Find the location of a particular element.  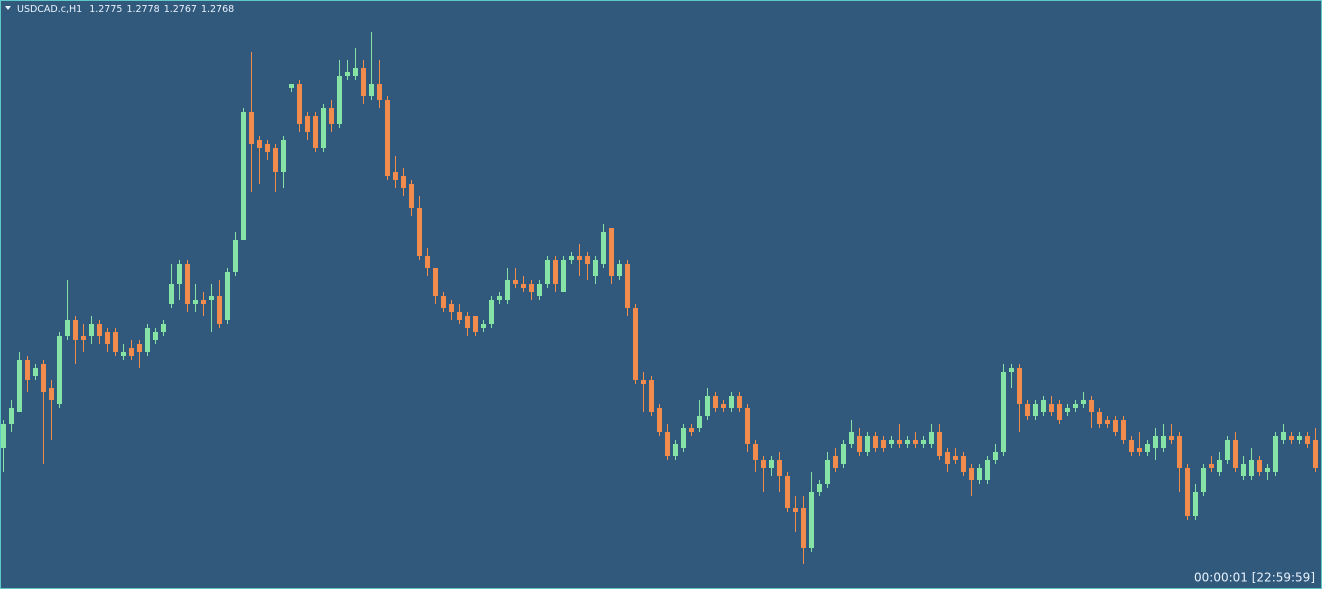

bar-timer: 00:00:01 [22:59:59] is located at coordinates (1254, 578).